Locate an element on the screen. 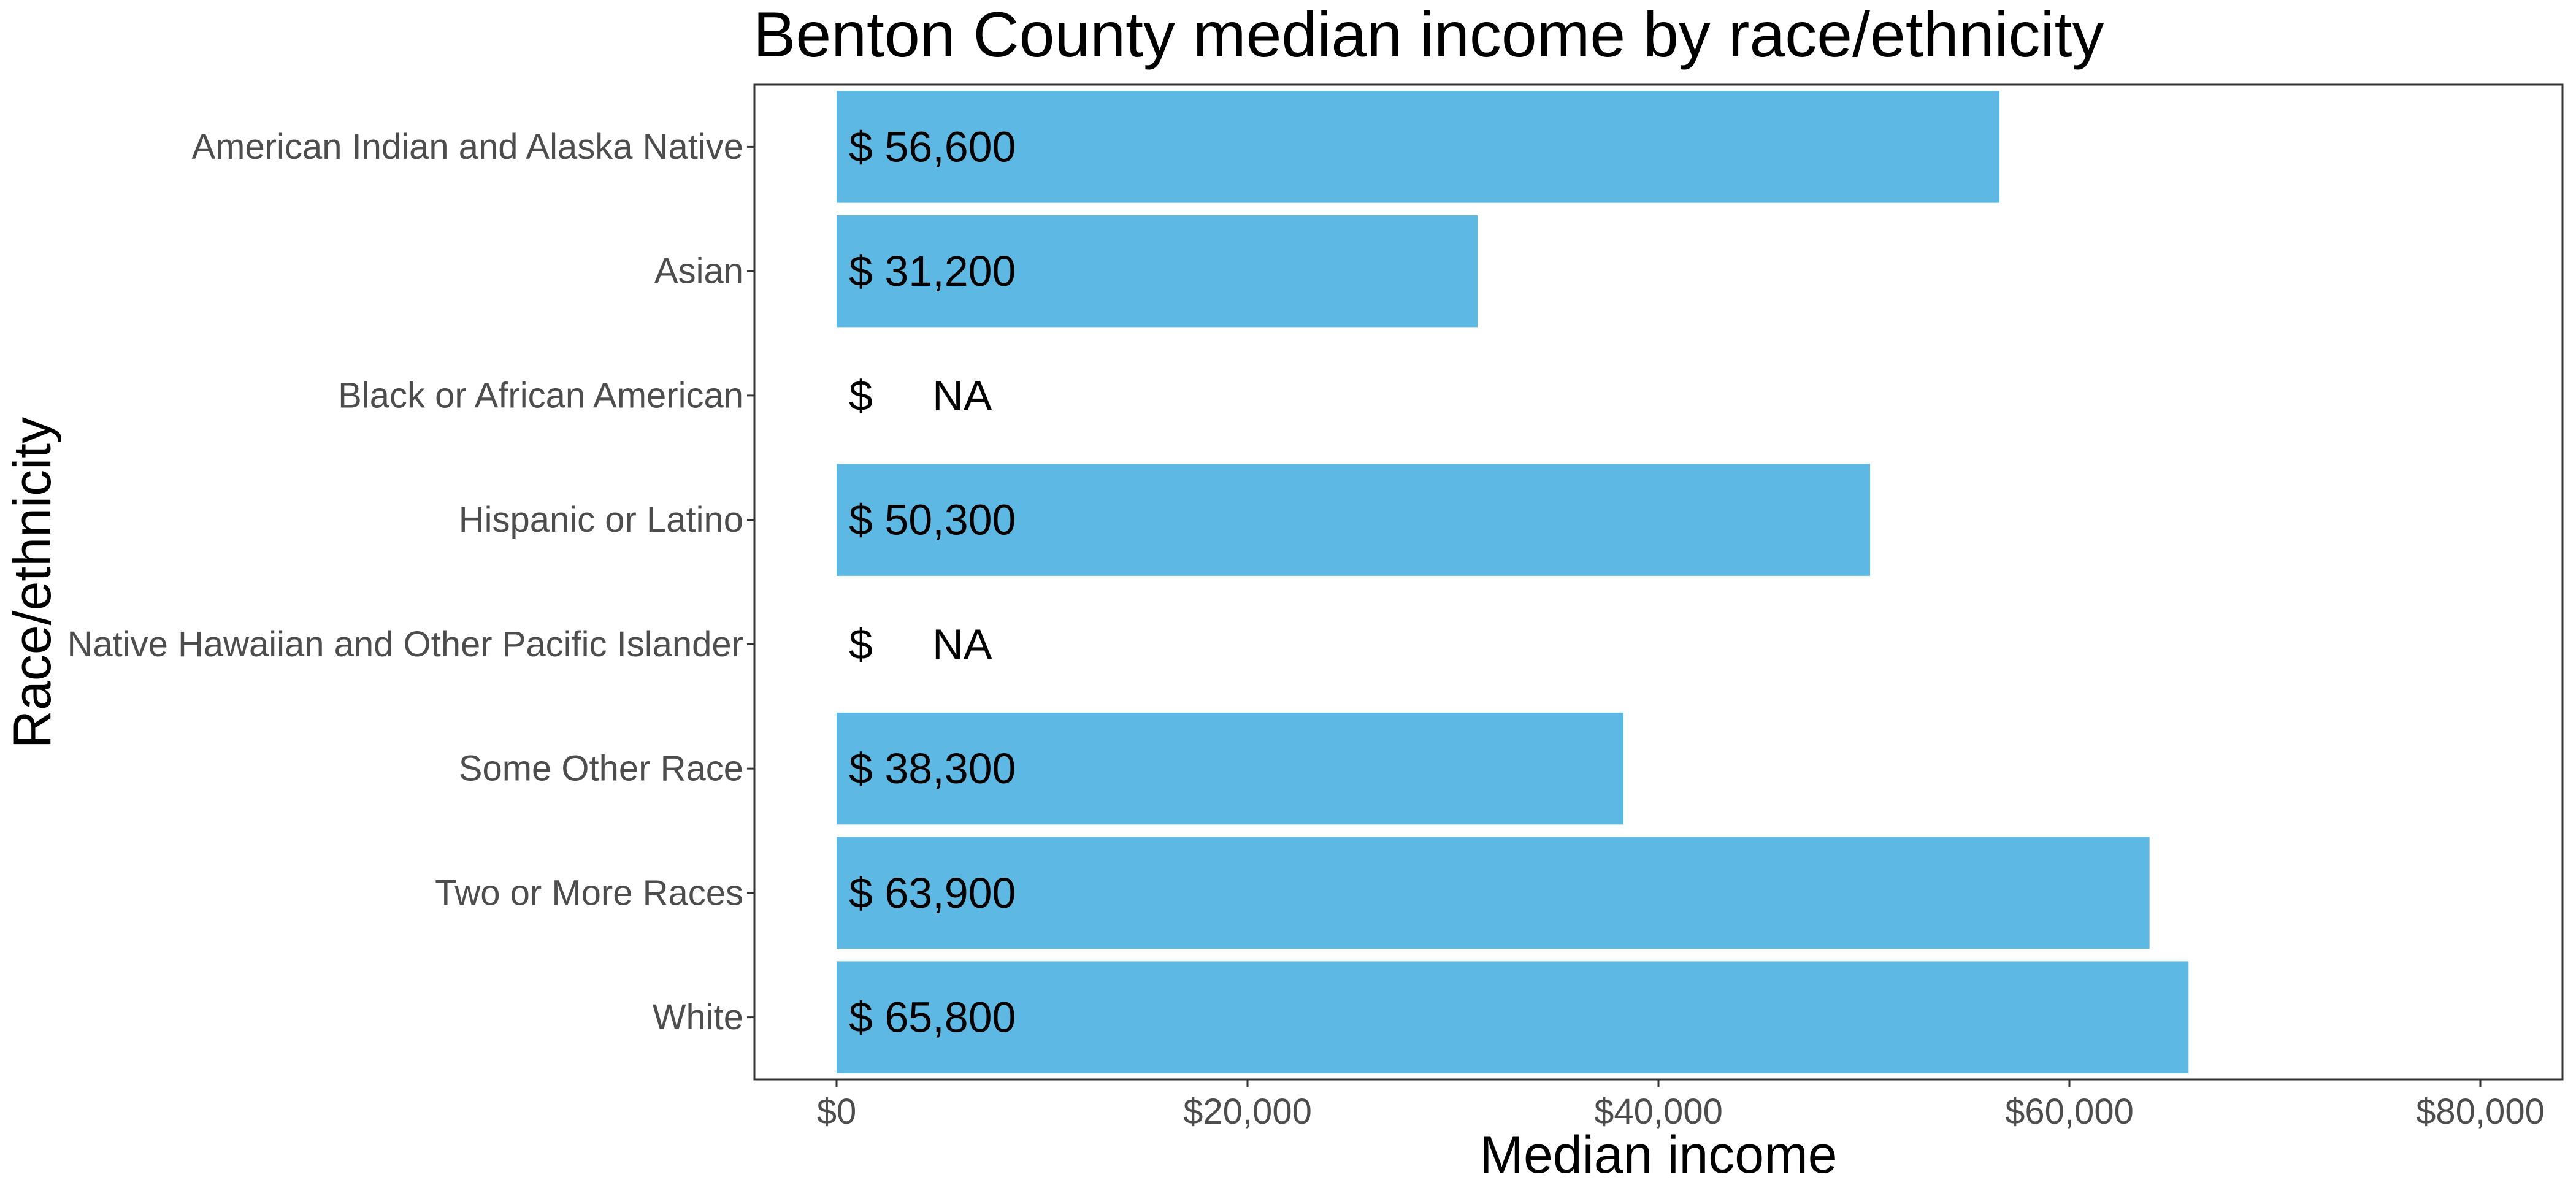  bar-hispanic-or-latino is located at coordinates (1354, 520).